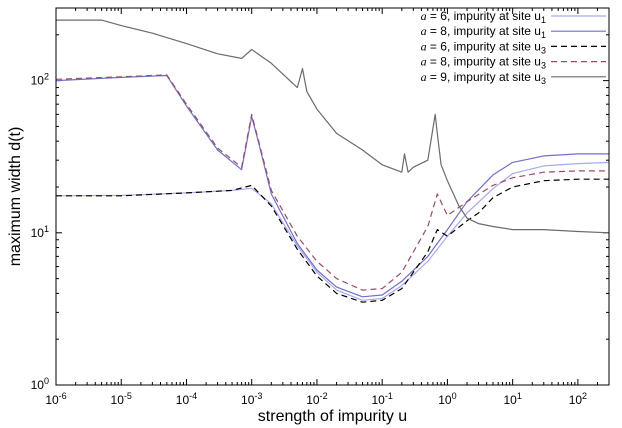 The image size is (622, 428). What do you see at coordinates (483, 17) in the screenshot?
I see `legend-label: a = 6, impurity at site u1` at bounding box center [483, 17].